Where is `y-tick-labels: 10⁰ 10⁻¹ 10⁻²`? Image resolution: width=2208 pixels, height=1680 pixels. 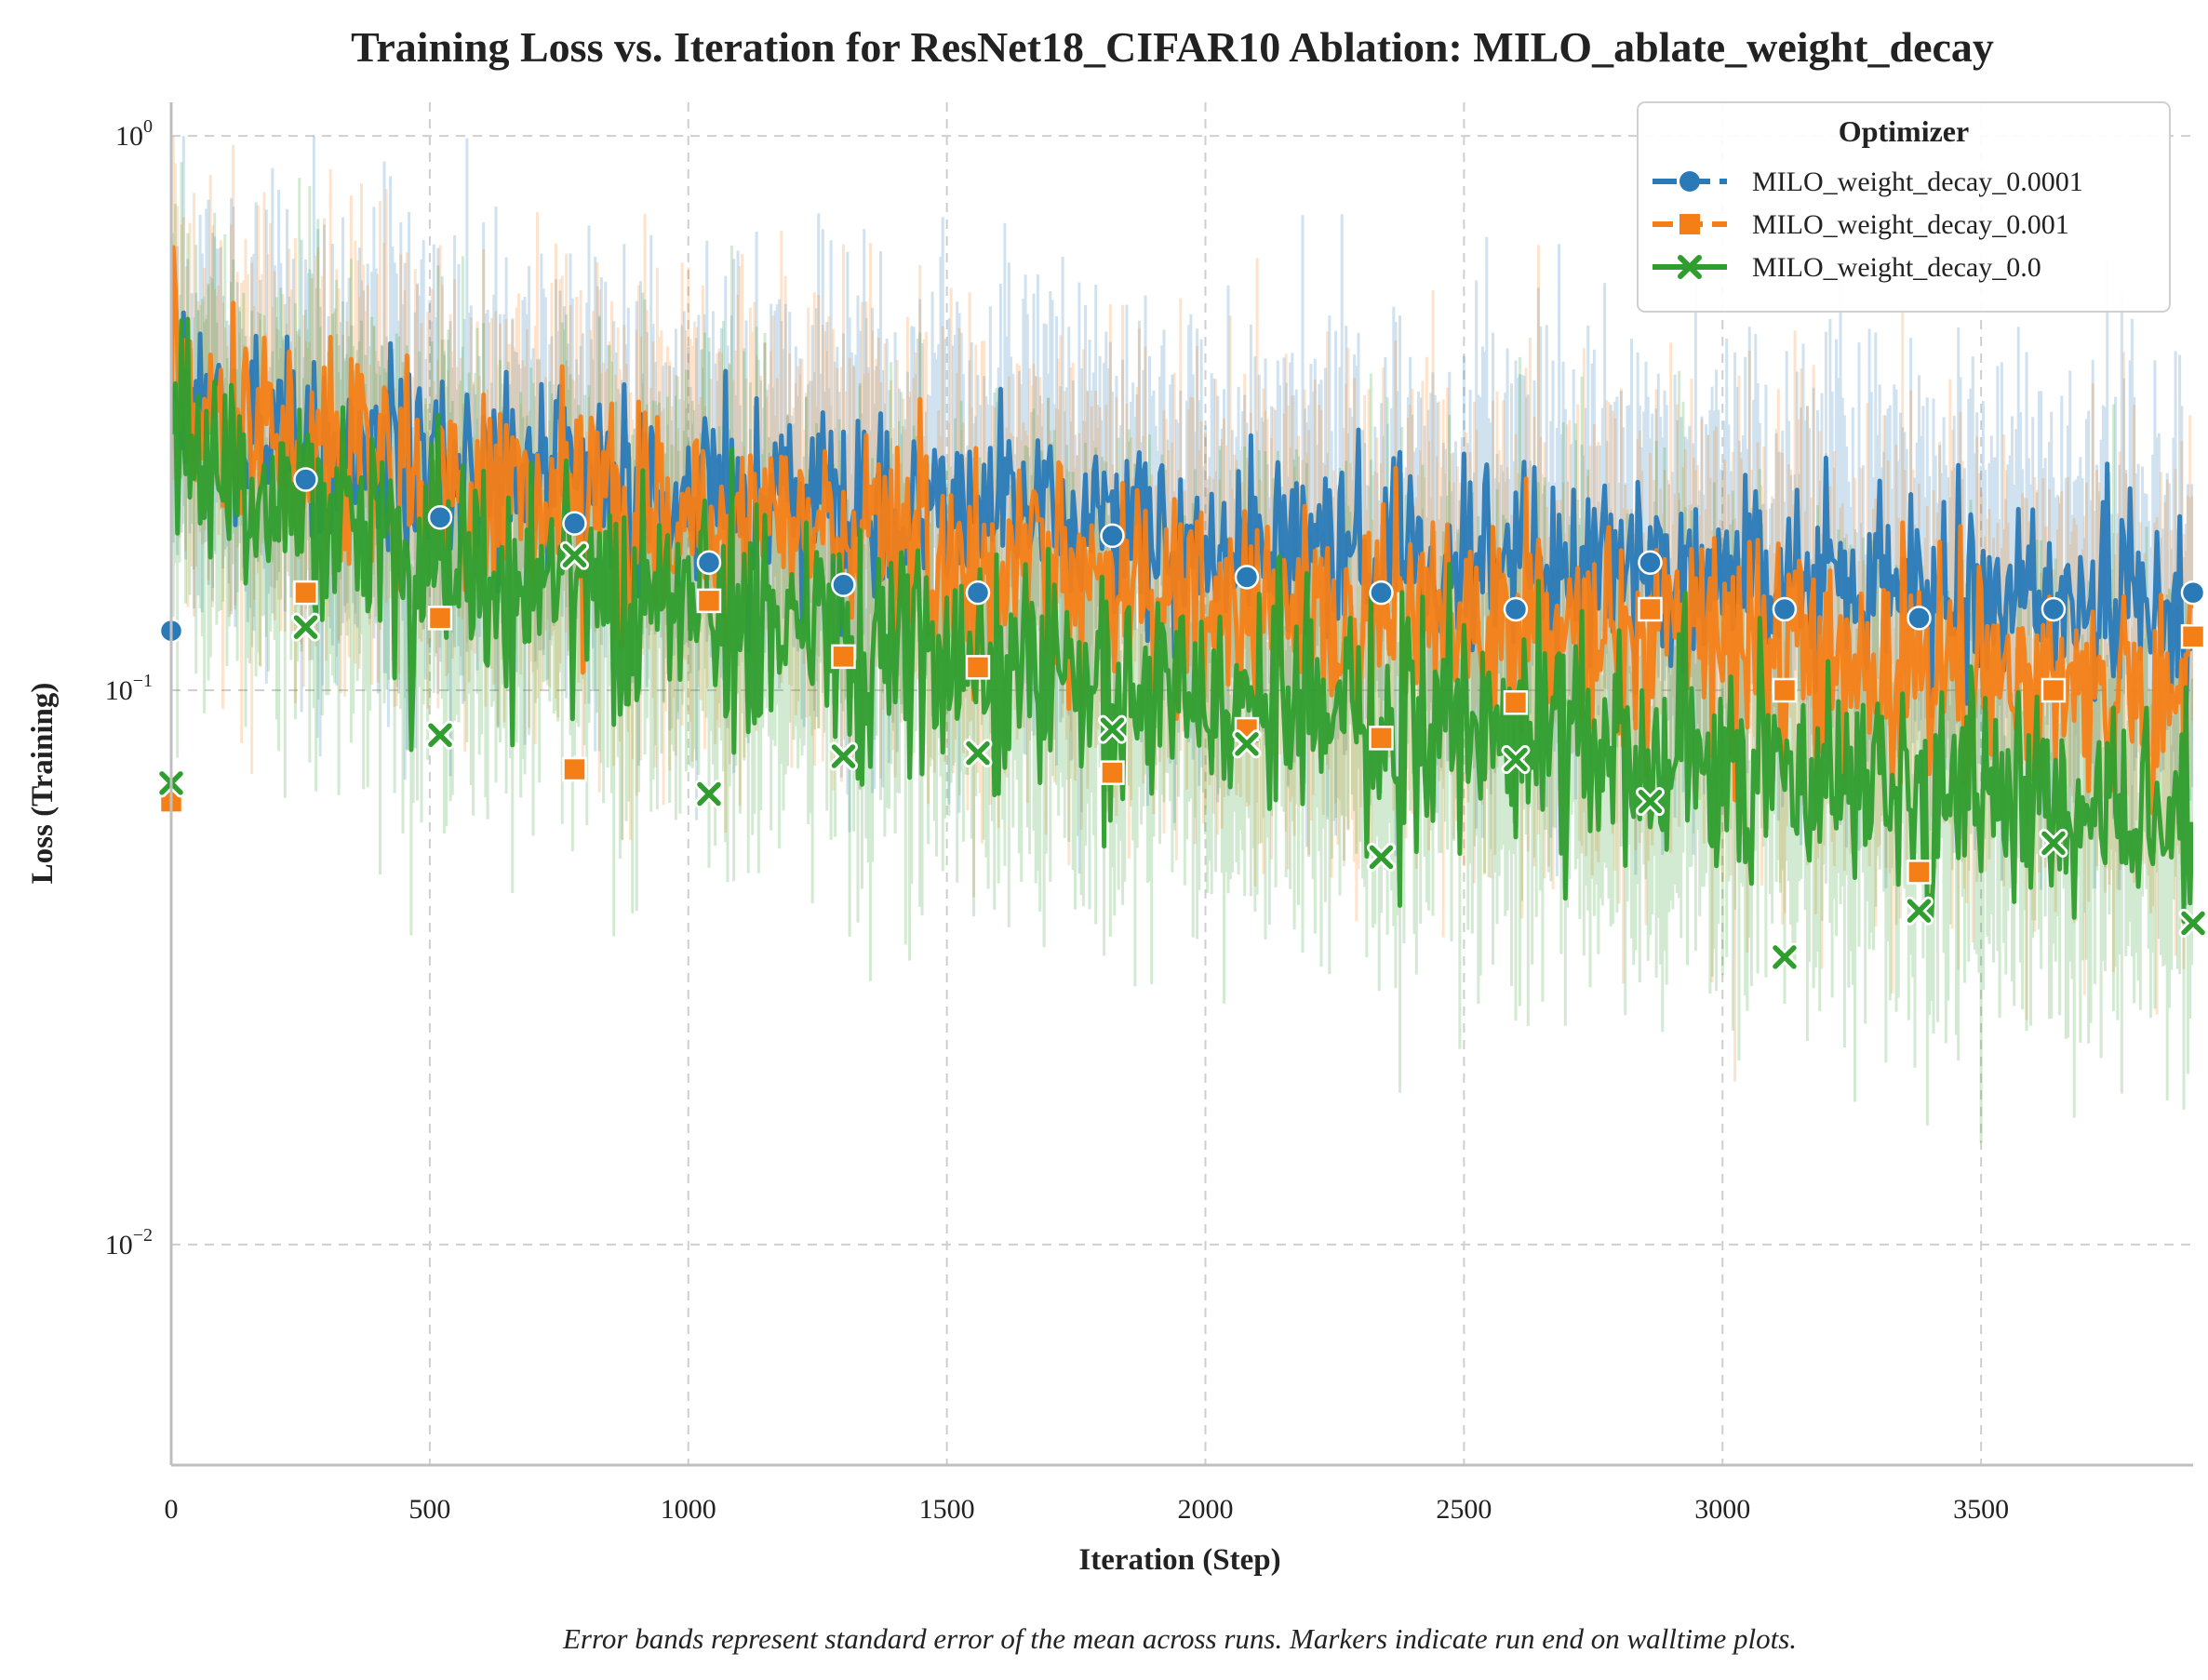
y-tick-labels: 10⁰ 10⁻¹ 10⁻² is located at coordinates (129, 688).